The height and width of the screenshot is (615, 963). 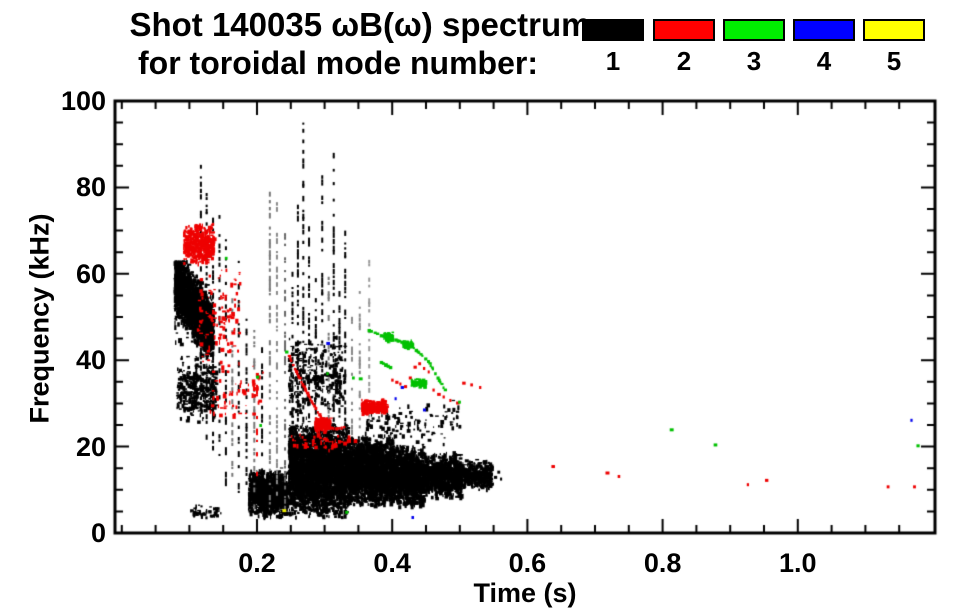 What do you see at coordinates (338, 63) in the screenshot?
I see `chart-subtitle: for toroidal mode number:` at bounding box center [338, 63].